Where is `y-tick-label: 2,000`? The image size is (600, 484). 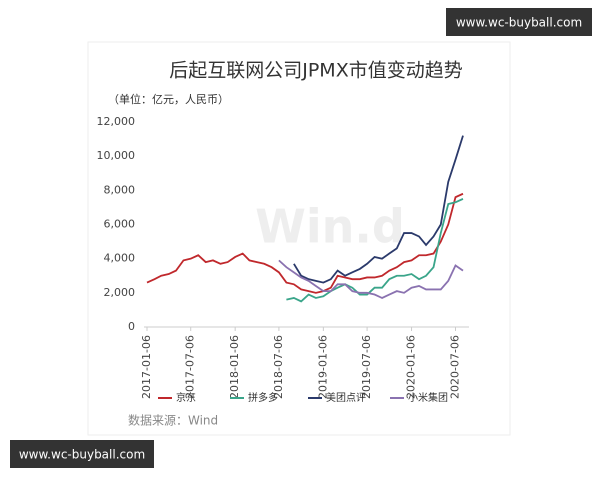
y-tick-label: 2,000 is located at coordinates (120, 292).